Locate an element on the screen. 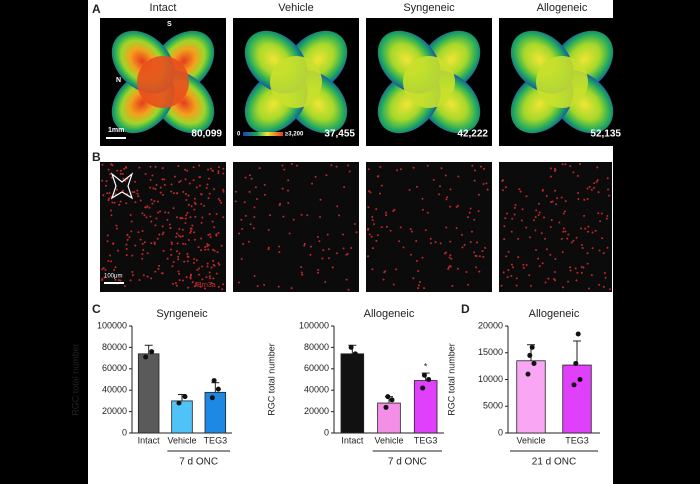  stain-label: Brn3a is located at coordinates (206, 285).